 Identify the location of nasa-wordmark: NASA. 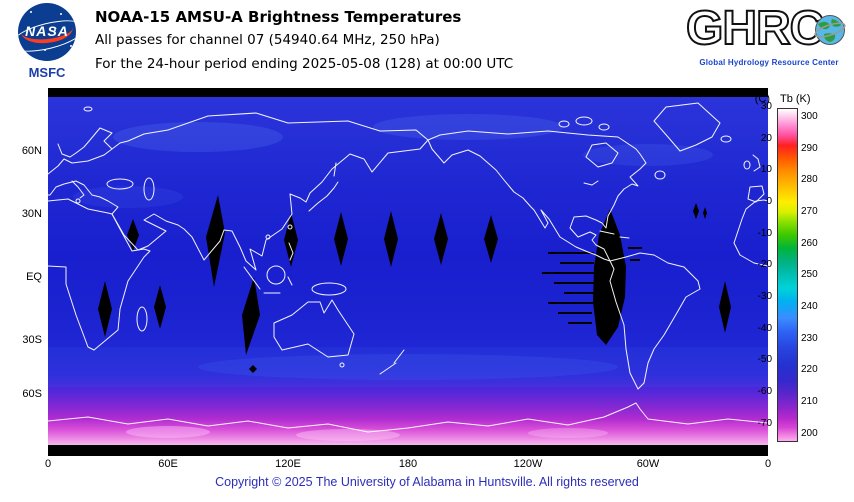
(47, 31).